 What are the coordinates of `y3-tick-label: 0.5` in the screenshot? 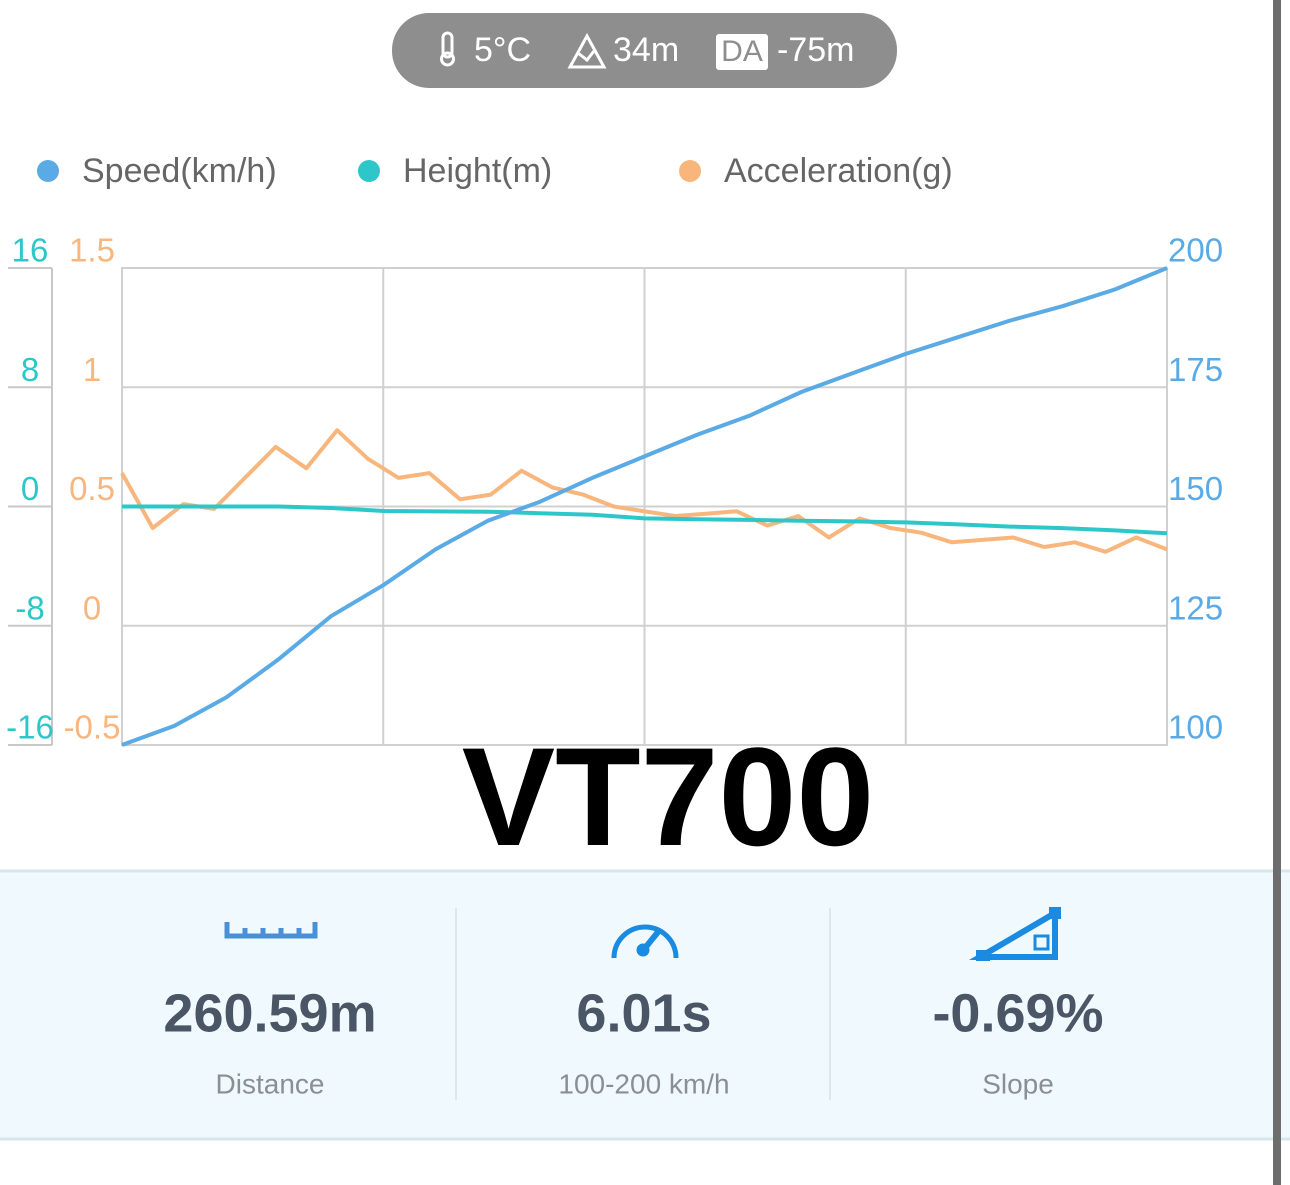 It's located at (92, 488).